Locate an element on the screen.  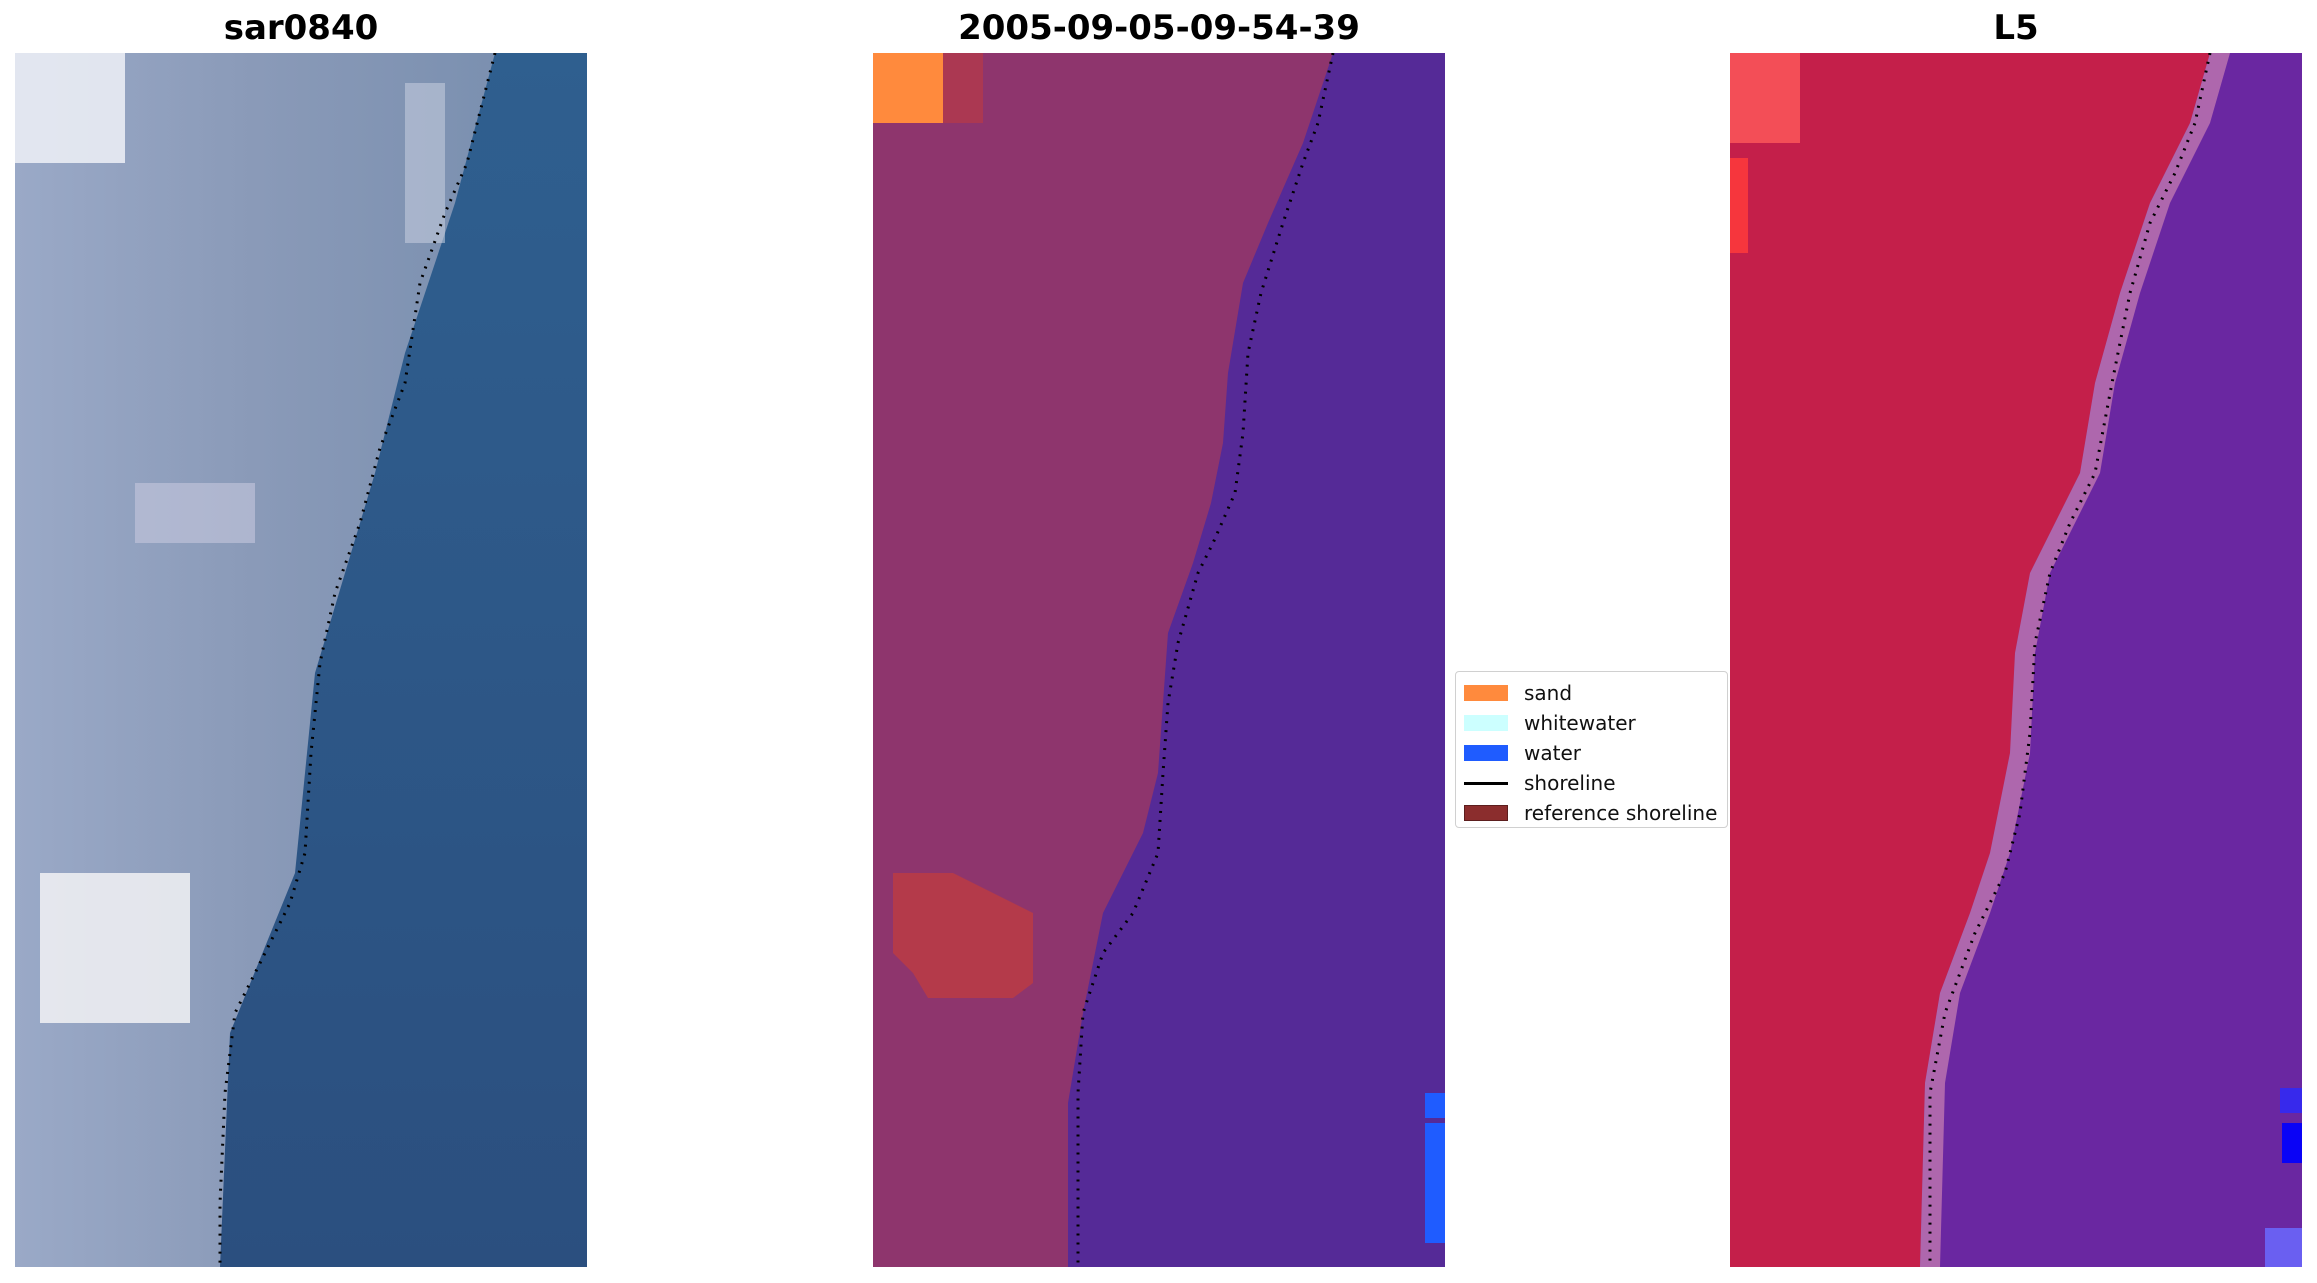
legend-item-whitewater: whitewater is located at coordinates (1591, 723).